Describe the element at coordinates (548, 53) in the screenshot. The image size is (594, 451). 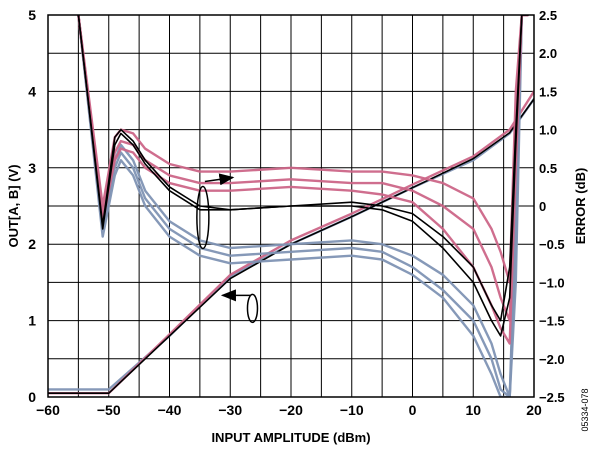
I see `y-right-tick-label: 2.0` at that location.